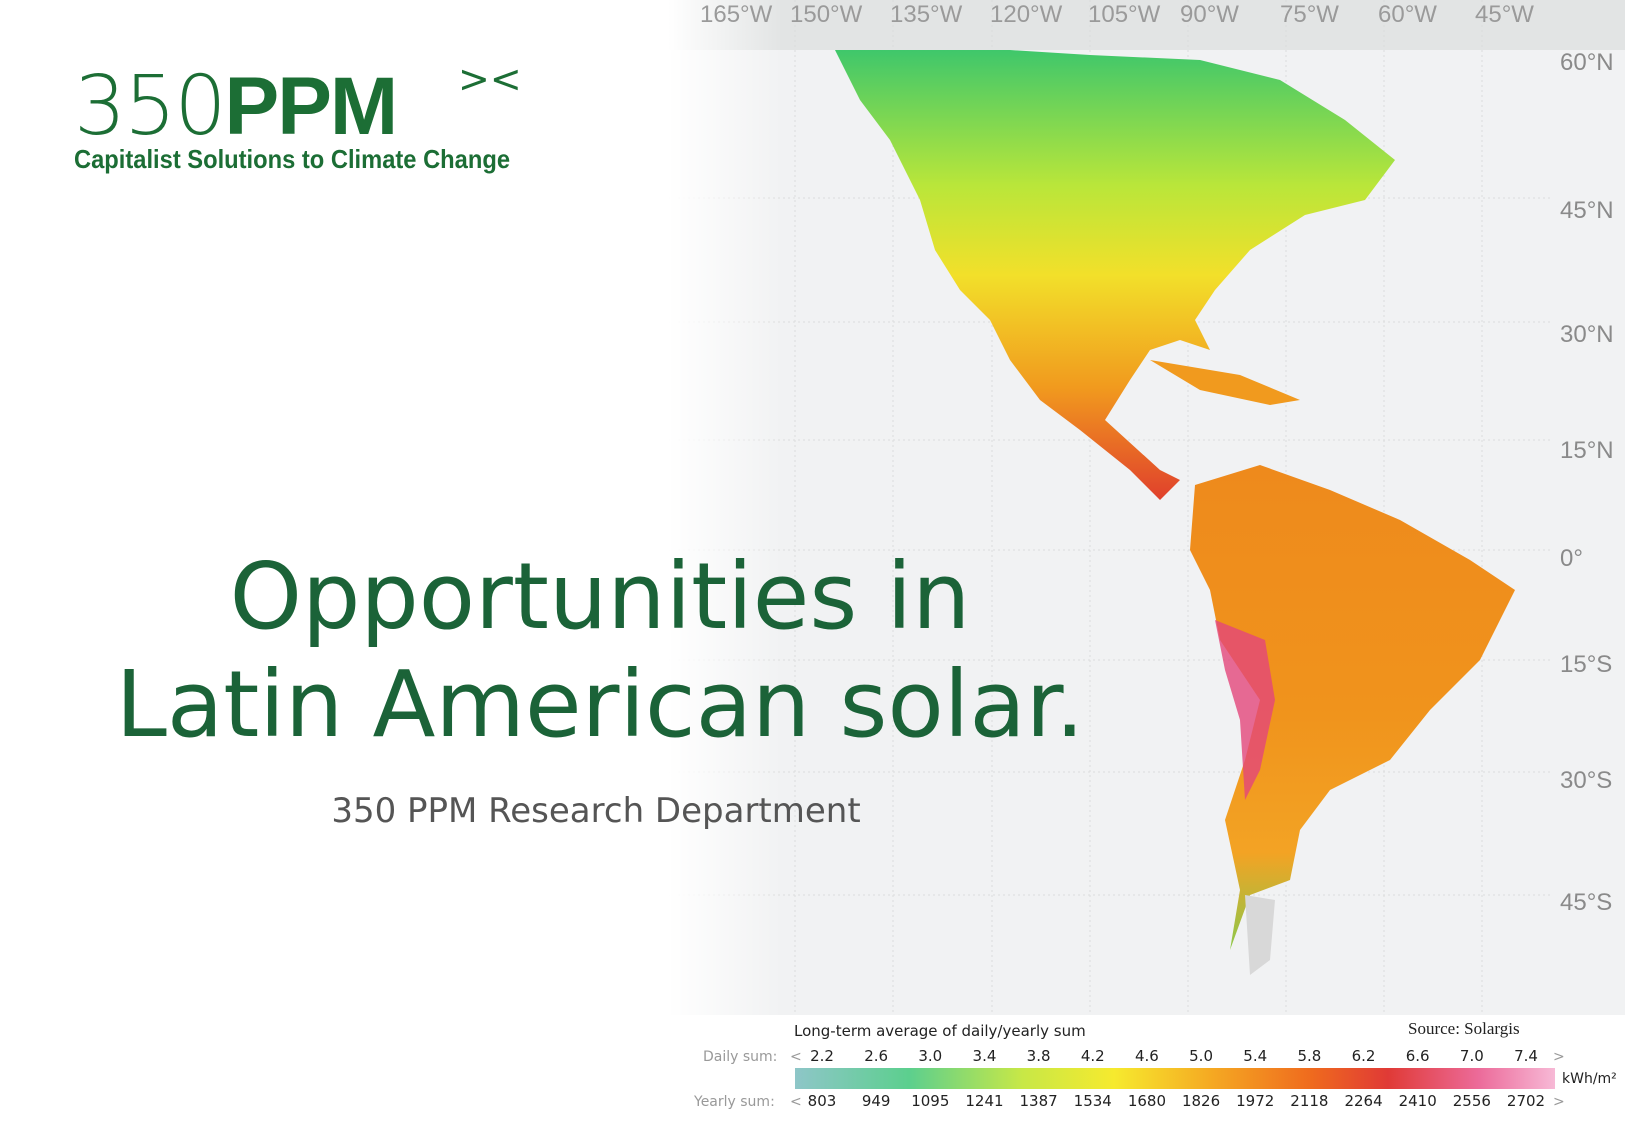  I want to click on yearly-value: 1095, so click(930, 1101).